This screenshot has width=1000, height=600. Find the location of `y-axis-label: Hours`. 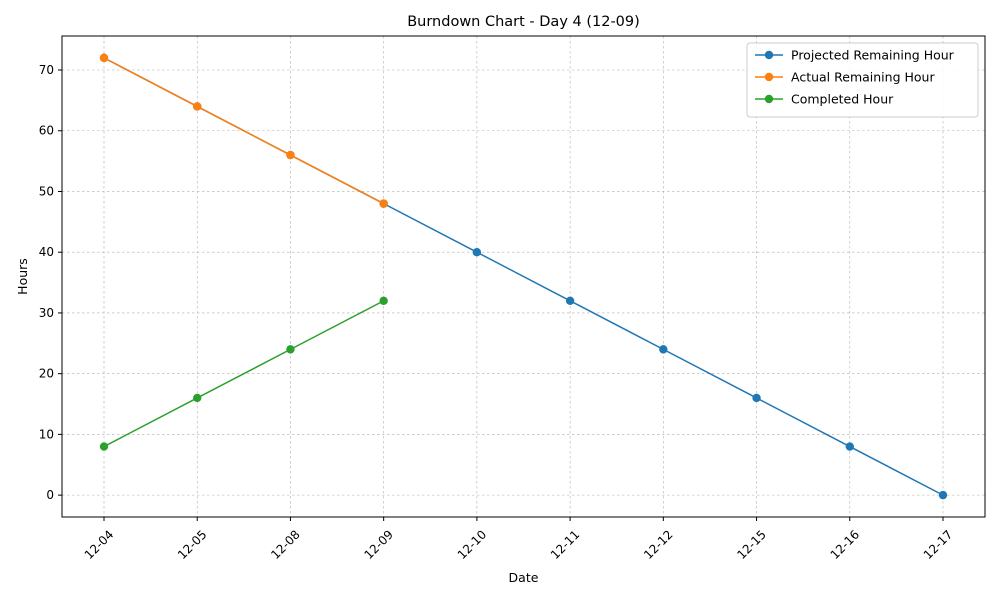

y-axis-label: Hours is located at coordinates (22, 276).